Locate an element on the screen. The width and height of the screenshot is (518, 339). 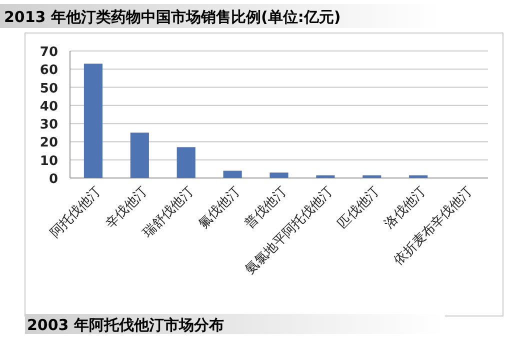
chart-title: 2013 年他汀类药物中国市场销售比例(单位:亿元) is located at coordinates (172, 17).